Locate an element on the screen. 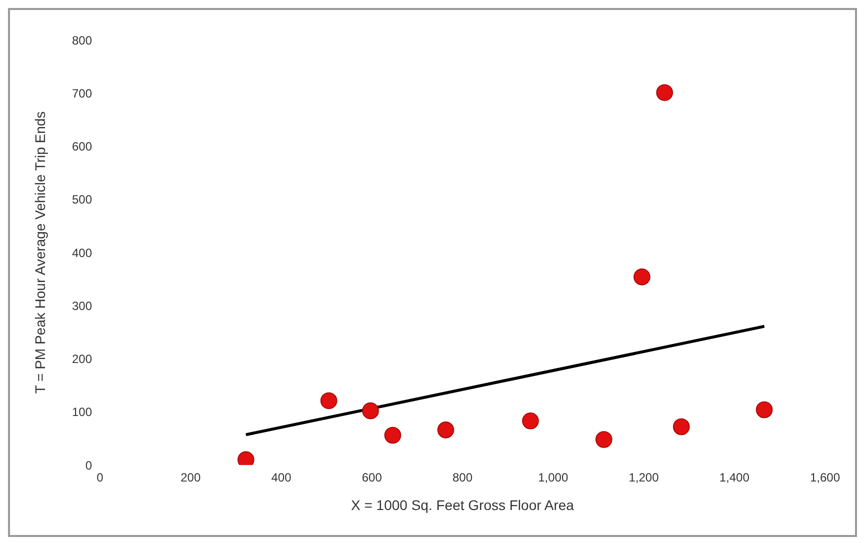 Image resolution: width=865 pixels, height=543 pixels. y-axis-title: T = PM Peak Hour Average Vehicle Trip Ends is located at coordinates (40, 252).